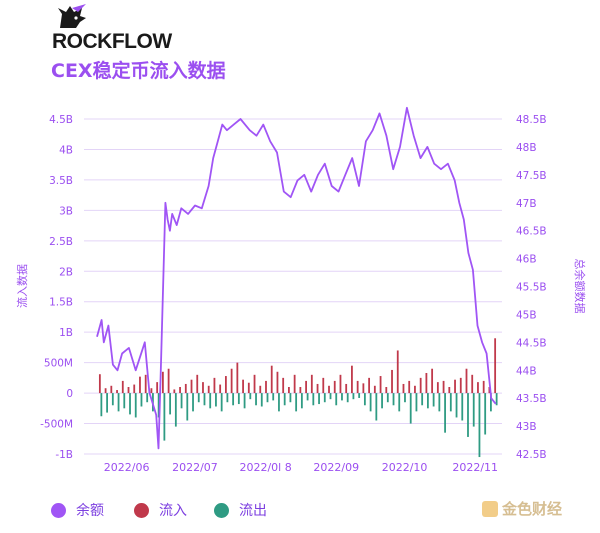 The width and height of the screenshot is (600, 533). I want to click on legend-label-inflow: 流入, so click(173, 511).